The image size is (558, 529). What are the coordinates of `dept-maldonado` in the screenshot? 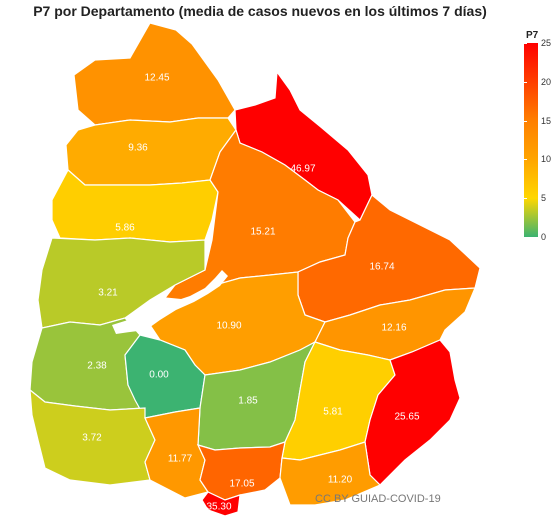 It's located at (330, 473).